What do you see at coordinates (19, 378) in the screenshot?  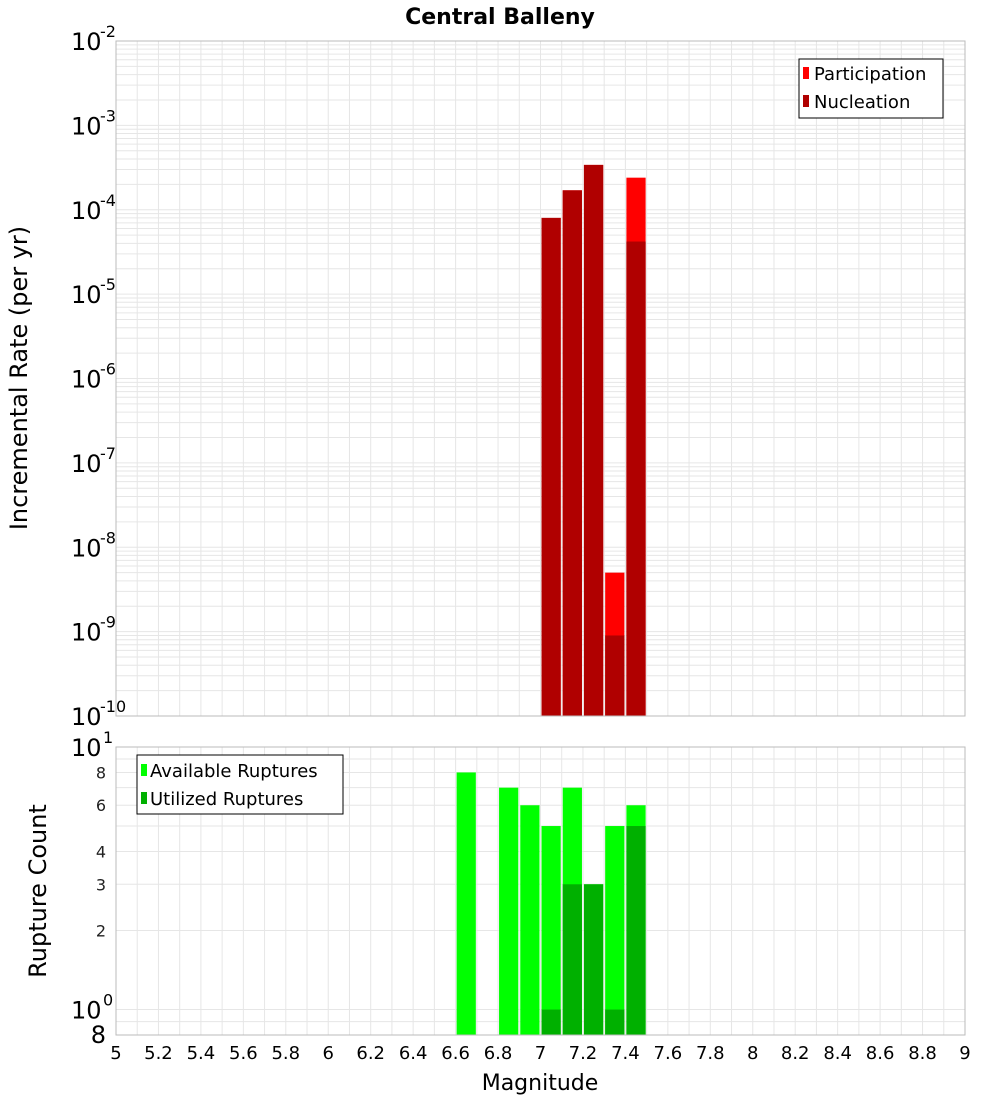 I see `top-y-axis-label: Incremental Rate (per yr)` at bounding box center [19, 378].